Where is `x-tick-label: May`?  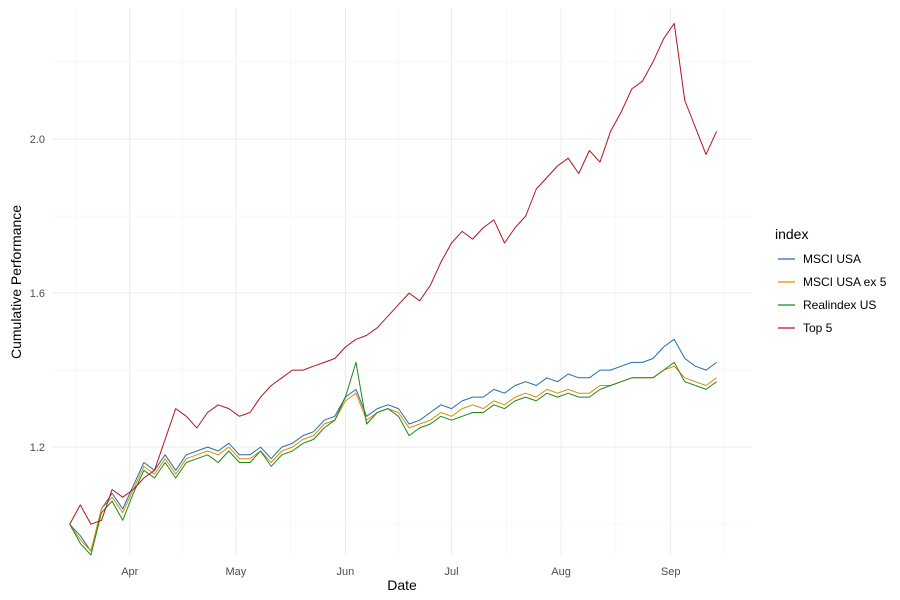
x-tick-label: May is located at coordinates (235, 572).